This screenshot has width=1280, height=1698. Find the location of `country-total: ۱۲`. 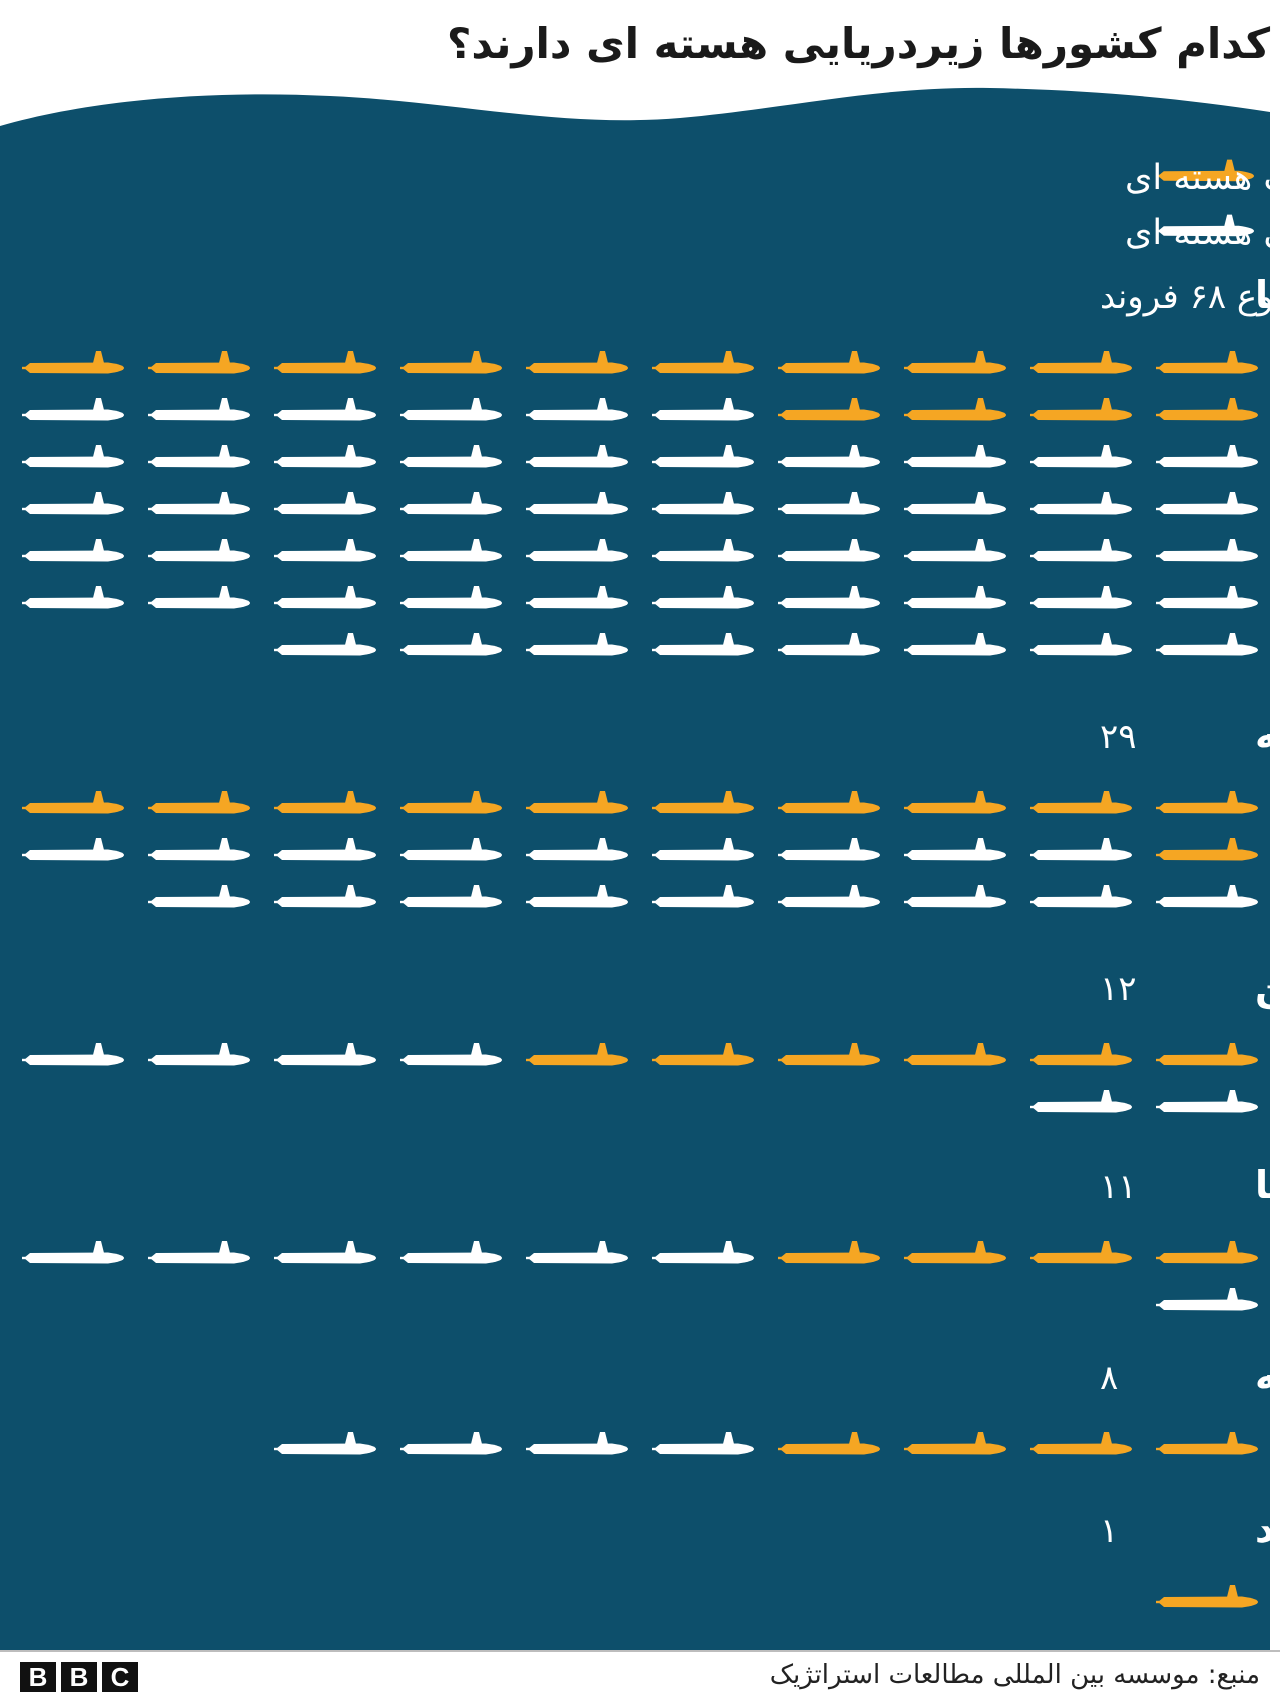

country-total: ۱۲ is located at coordinates (1118, 989).